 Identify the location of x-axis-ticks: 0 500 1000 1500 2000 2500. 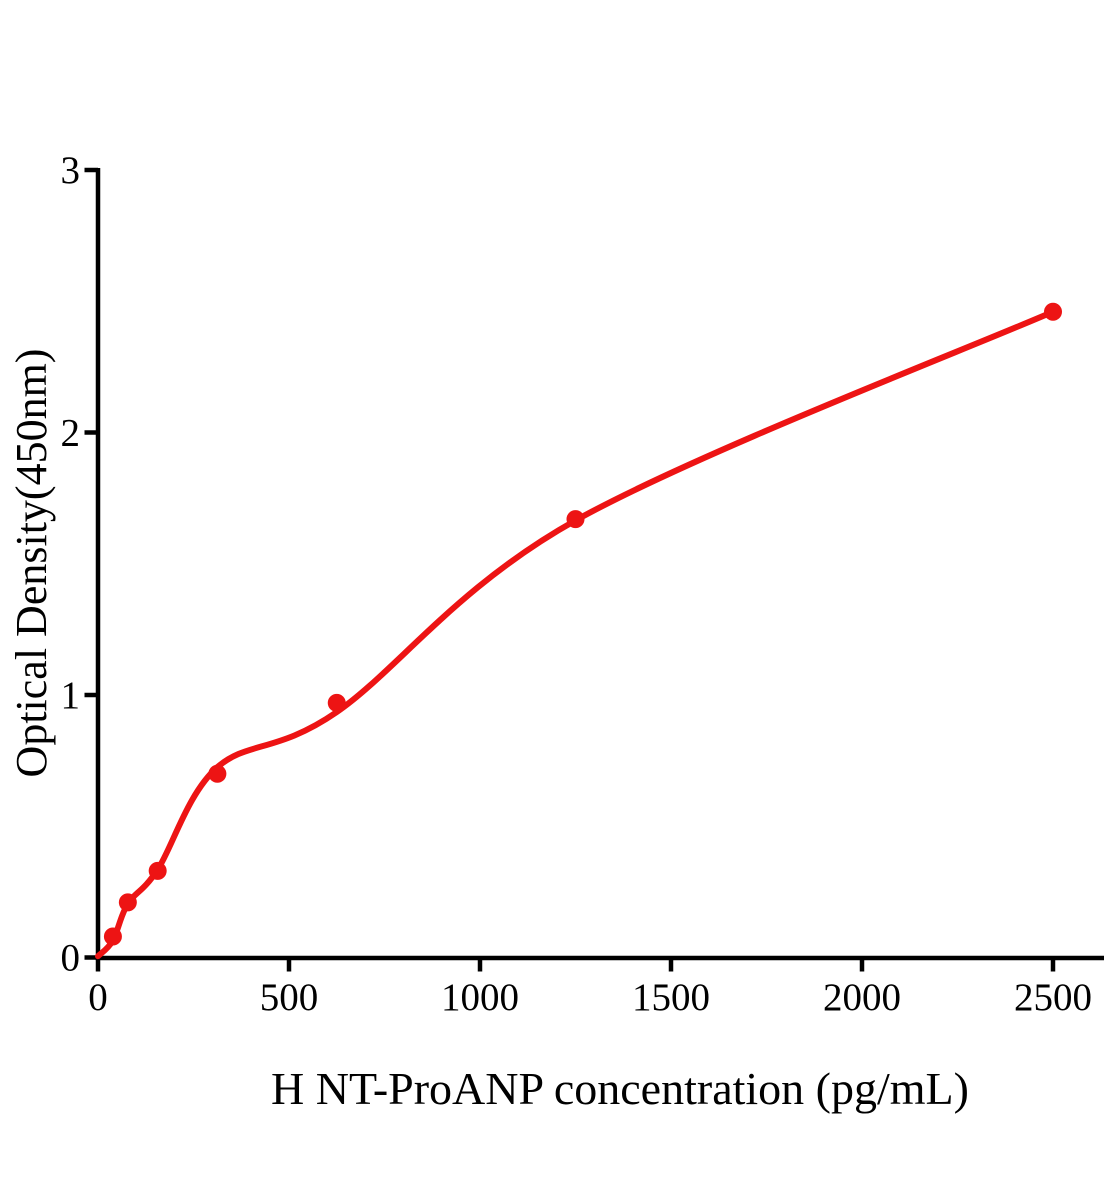
(590, 988).